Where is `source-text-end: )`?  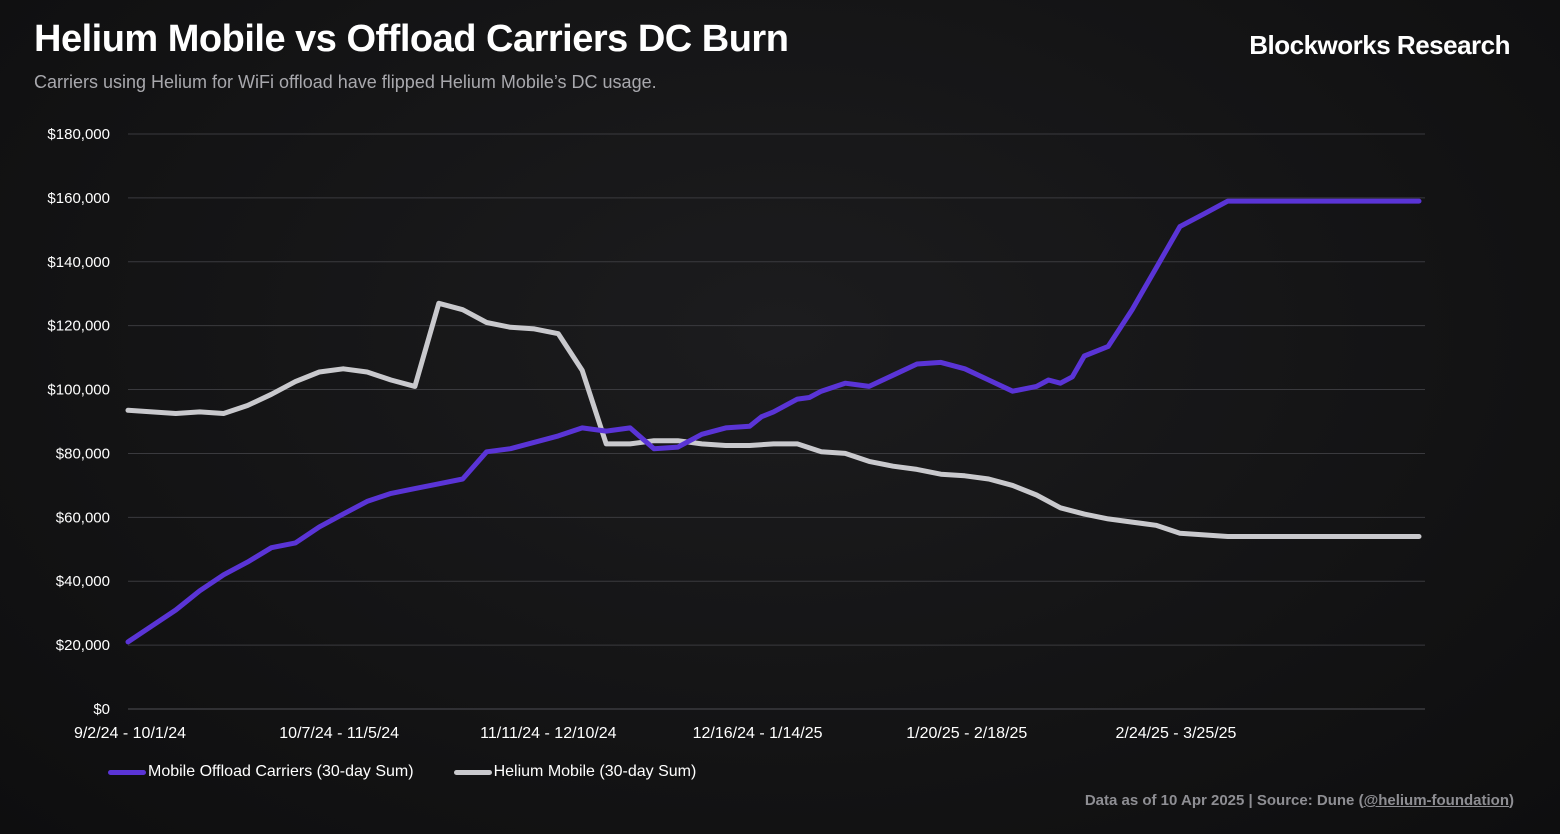 source-text-end: ) is located at coordinates (1511, 800).